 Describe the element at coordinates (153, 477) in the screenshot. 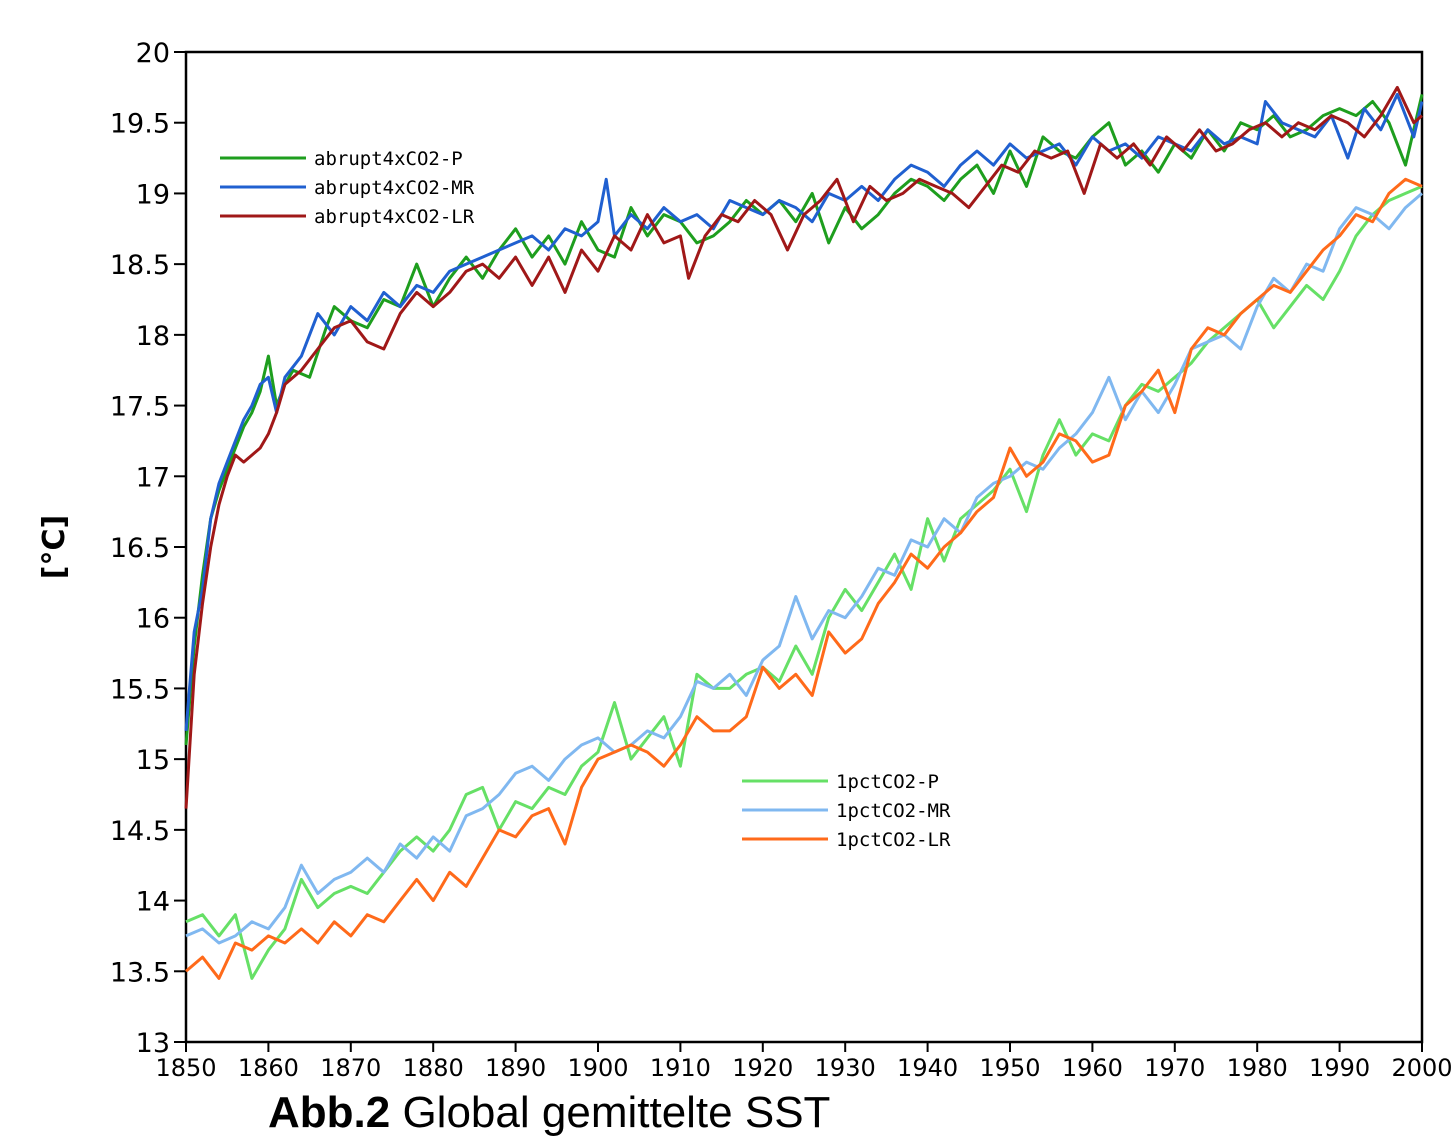

I see `y-tick-label: 17` at that location.